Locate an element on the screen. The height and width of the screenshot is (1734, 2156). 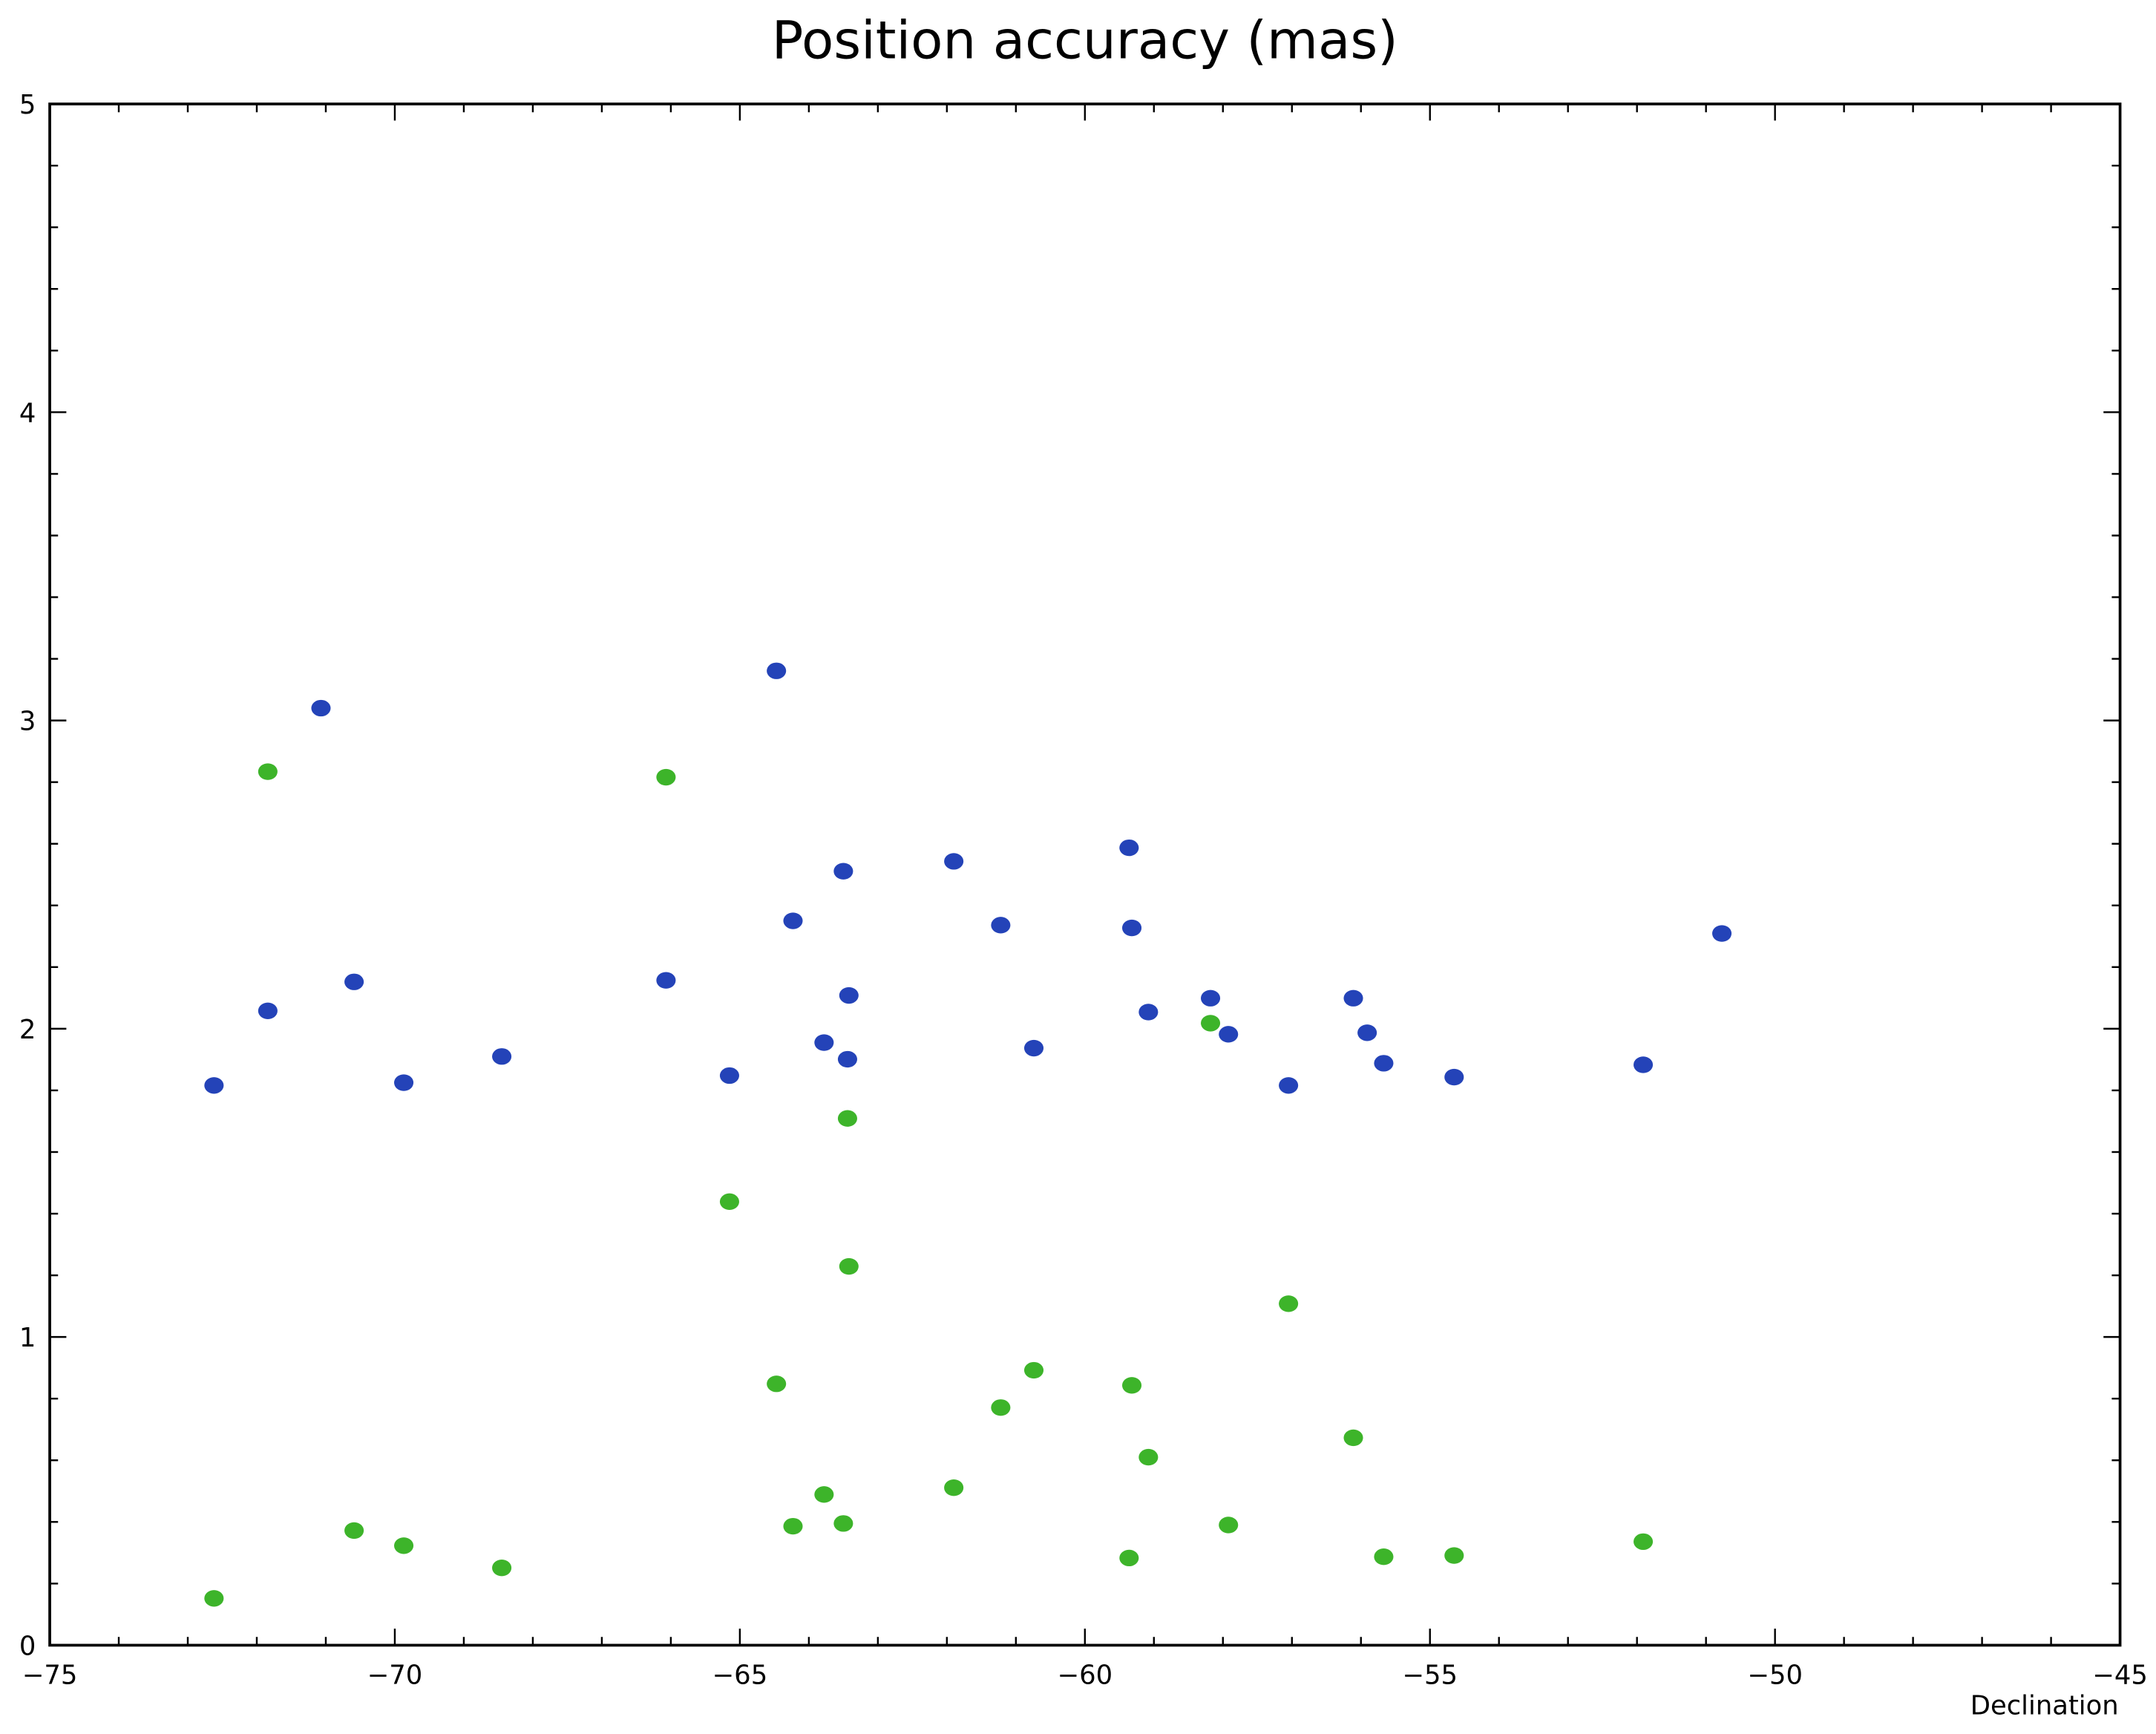
y-tick-label: 0 is located at coordinates (28, 1646).